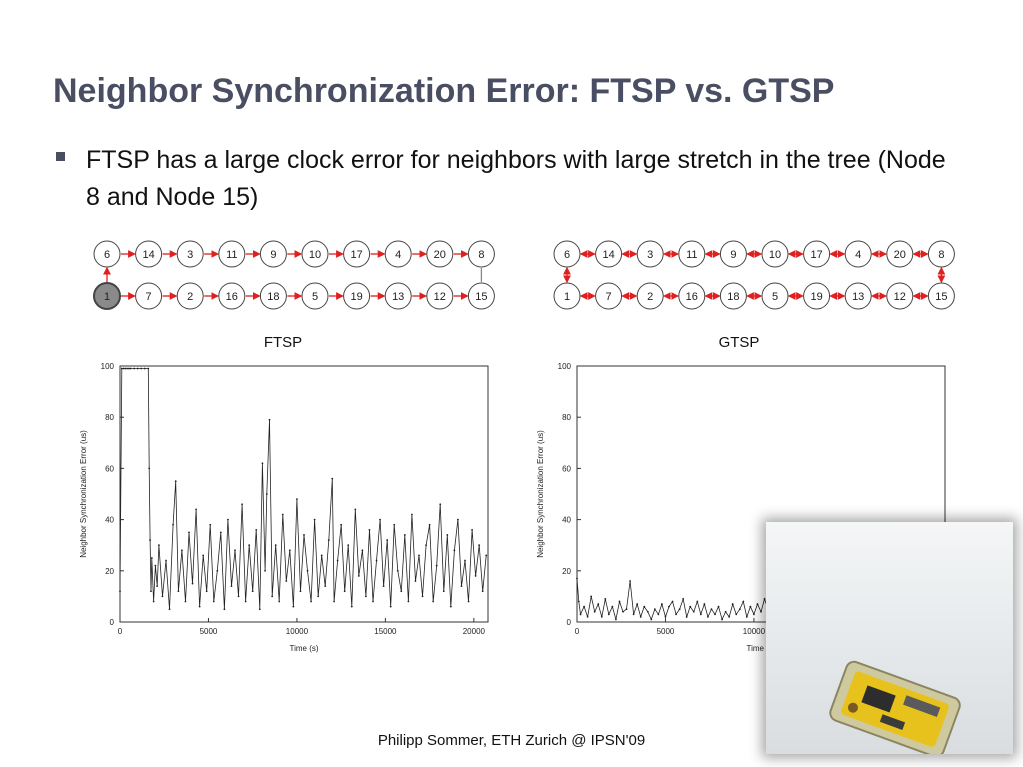 The width and height of the screenshot is (1023, 767). I want to click on topology-node-label: 20, so click(900, 255).